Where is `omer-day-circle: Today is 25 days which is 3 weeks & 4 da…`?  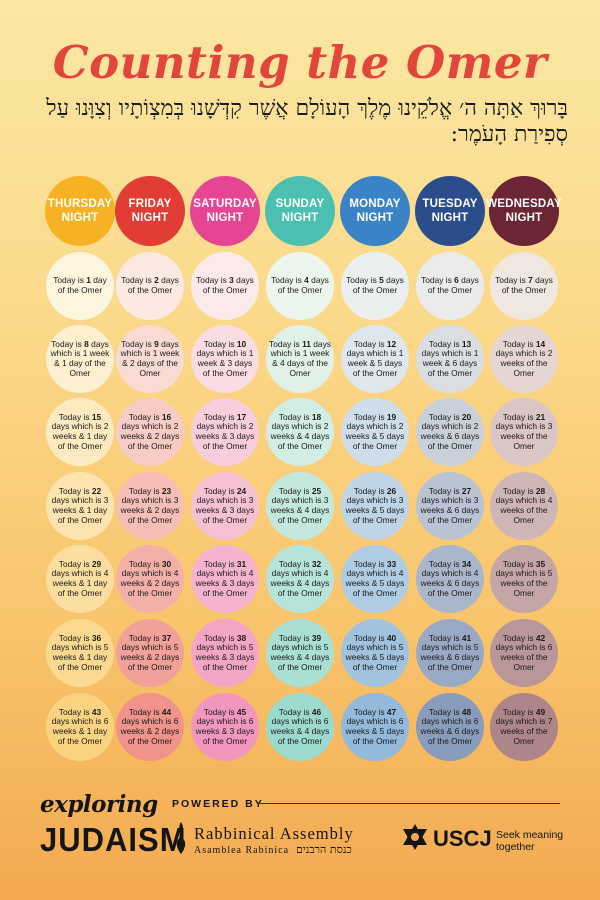
omer-day-circle: Today is 25 days which is 3 weeks & 4 da… is located at coordinates (300, 506).